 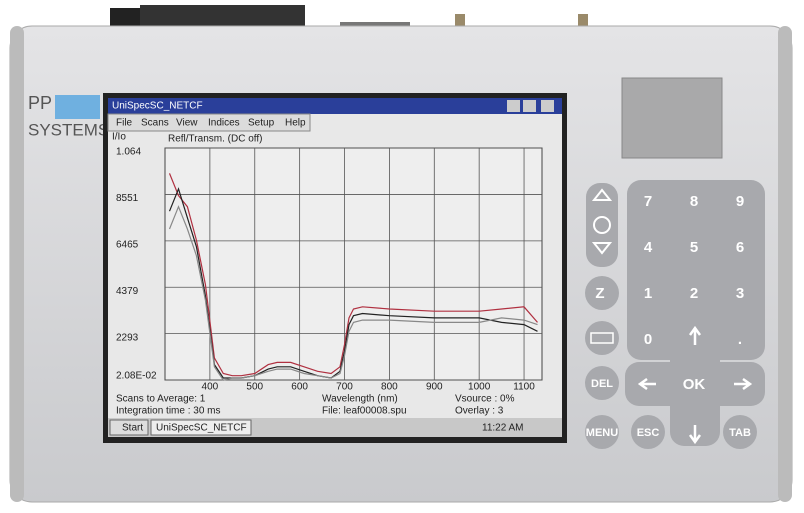 I want to click on arrow-up, so click(x=695, y=335).